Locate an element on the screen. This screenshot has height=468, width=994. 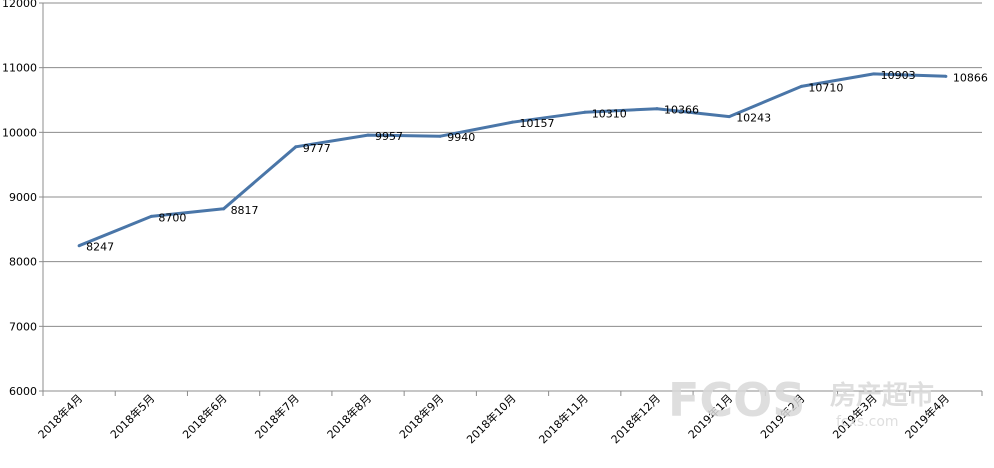
data-label: 9777 is located at coordinates (317, 148).